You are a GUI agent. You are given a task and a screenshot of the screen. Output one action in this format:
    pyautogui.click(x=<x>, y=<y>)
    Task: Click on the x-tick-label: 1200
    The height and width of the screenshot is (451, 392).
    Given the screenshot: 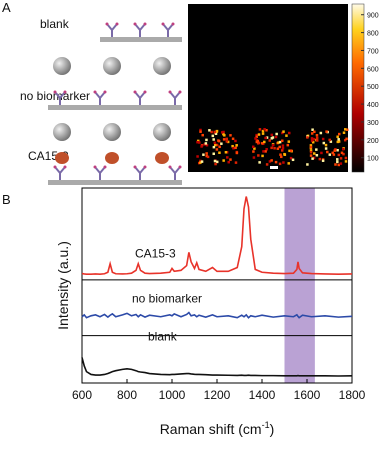 What is the action you would take?
    pyautogui.click(x=217, y=395)
    